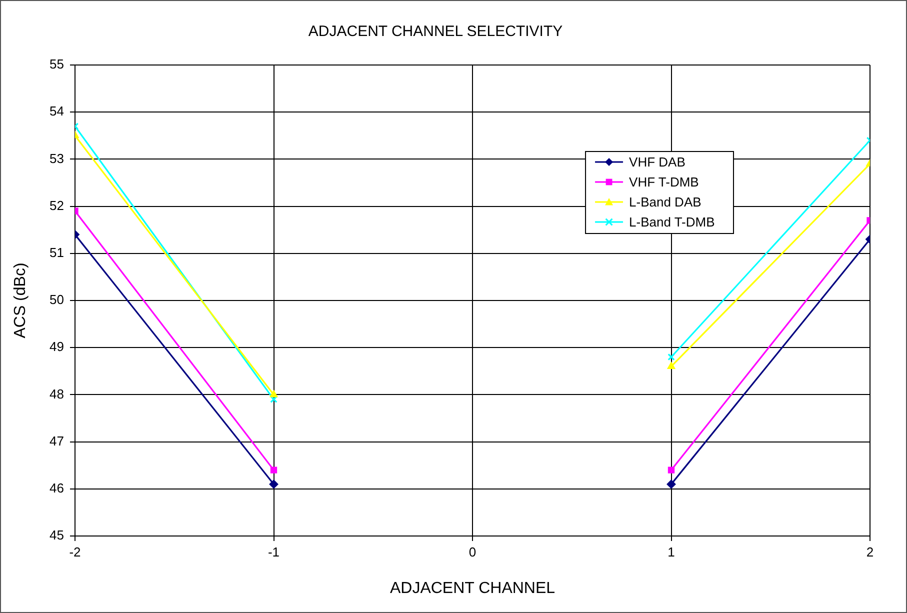 This screenshot has width=907, height=613. I want to click on y-tick-label: 55, so click(57, 64).